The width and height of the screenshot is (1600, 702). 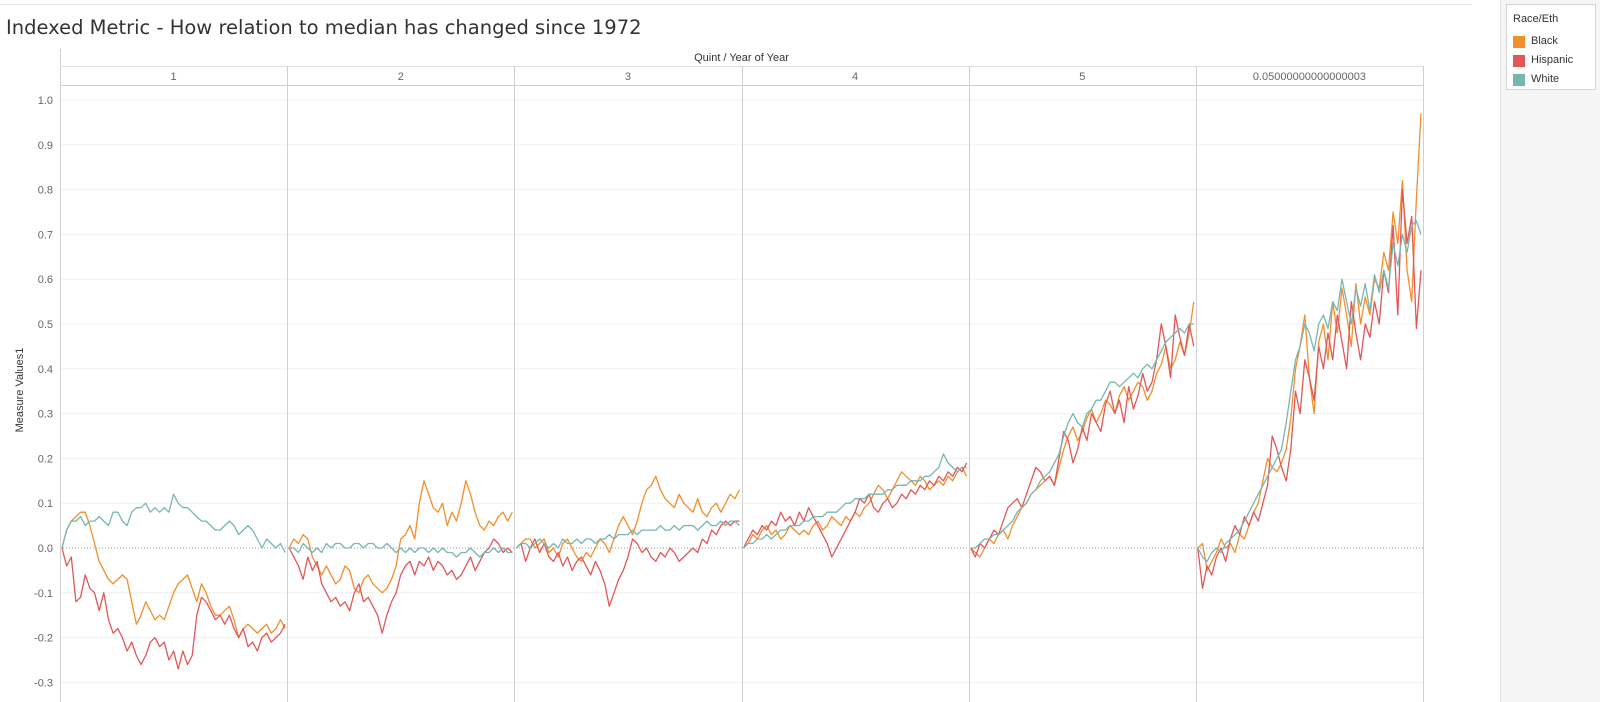 What do you see at coordinates (1309, 77) in the screenshot?
I see `panel-label-5: 0.05000000000000003` at bounding box center [1309, 77].